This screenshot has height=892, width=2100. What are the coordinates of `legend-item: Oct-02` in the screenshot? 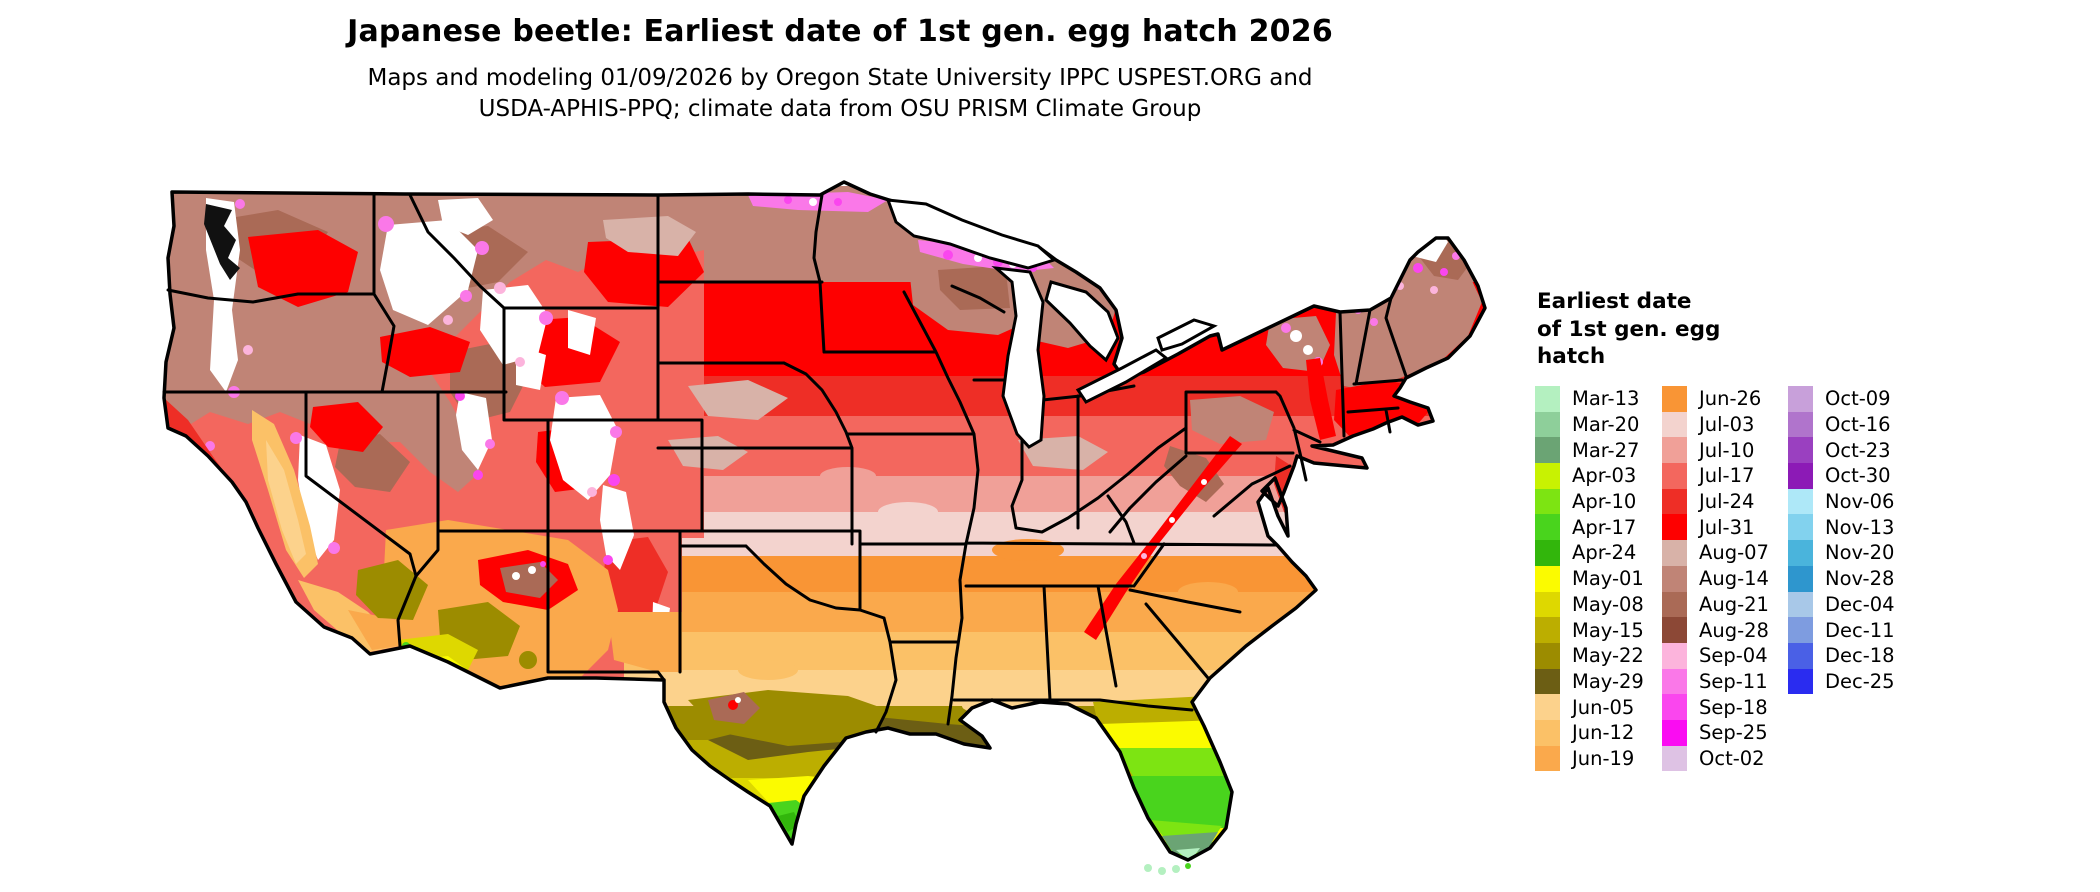 It's located at (1715, 758).